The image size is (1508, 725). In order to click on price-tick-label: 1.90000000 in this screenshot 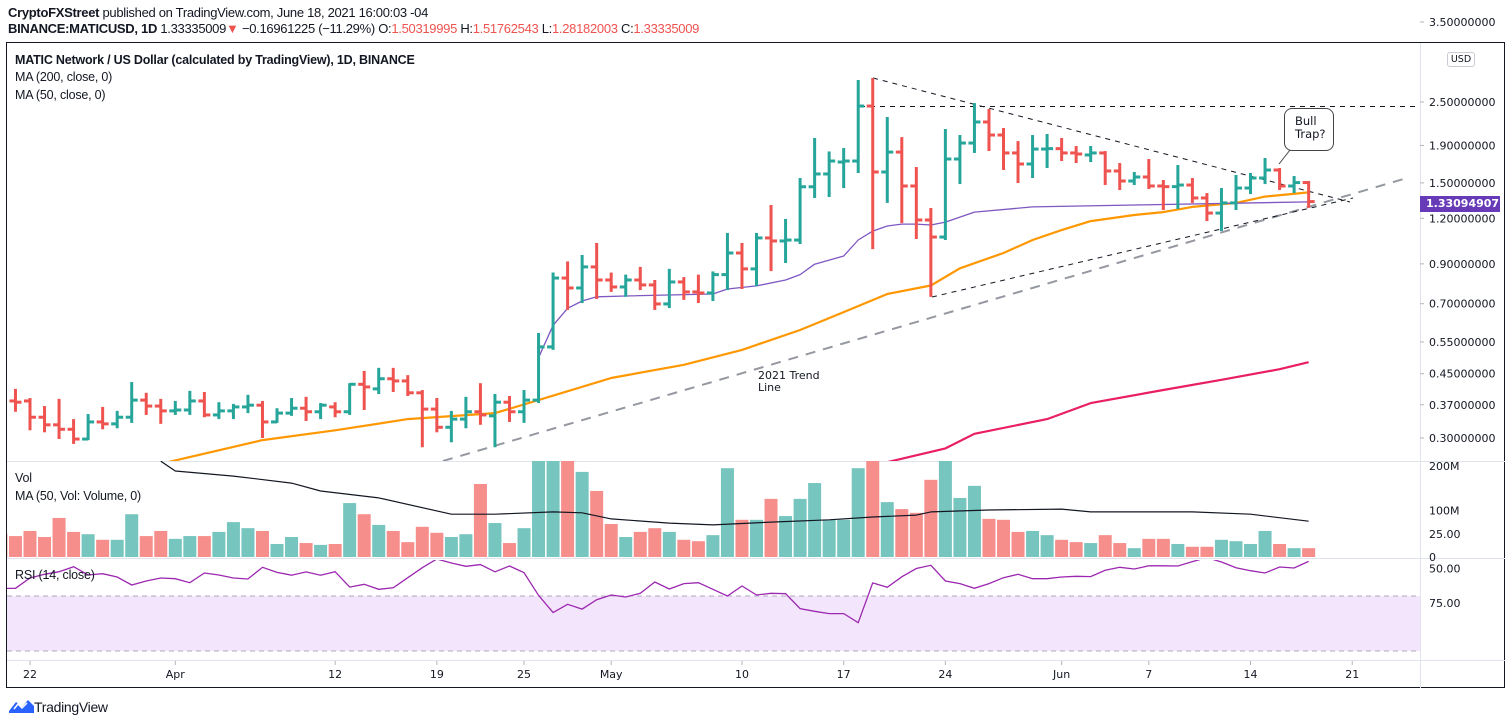, I will do `click(1462, 145)`.